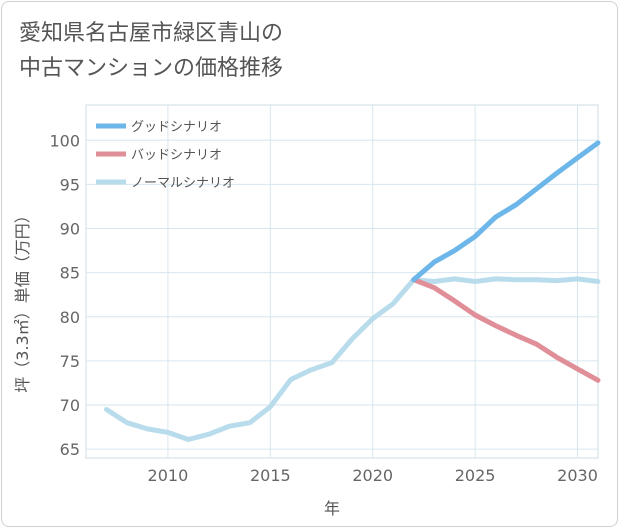  I want to click on x-axis-label: 年, so click(332, 508).